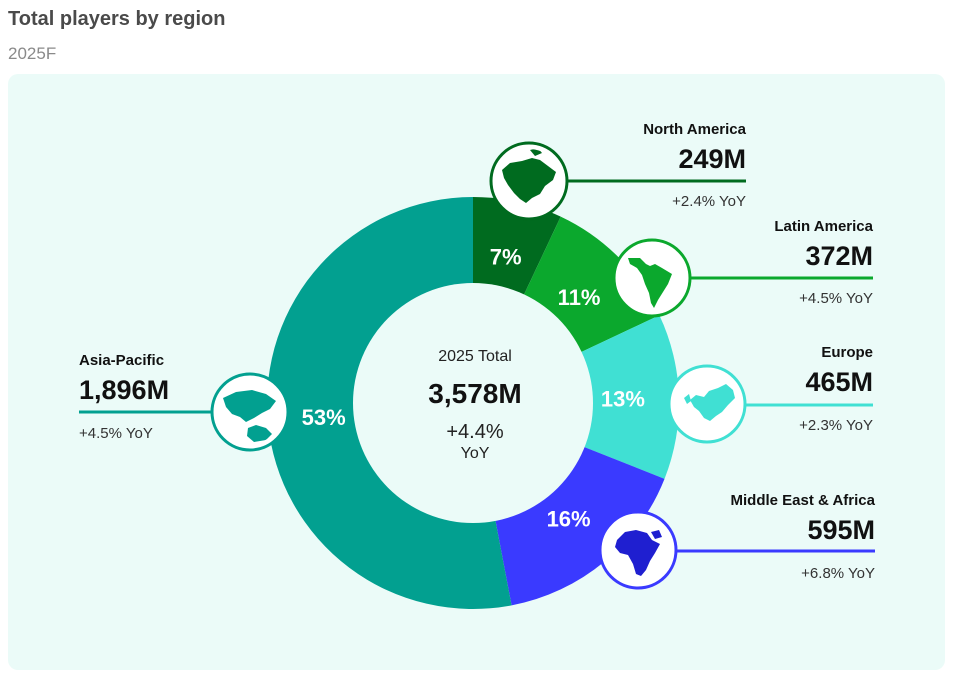 This screenshot has width=953, height=677. I want to click on africa-map-icon, so click(638, 550).